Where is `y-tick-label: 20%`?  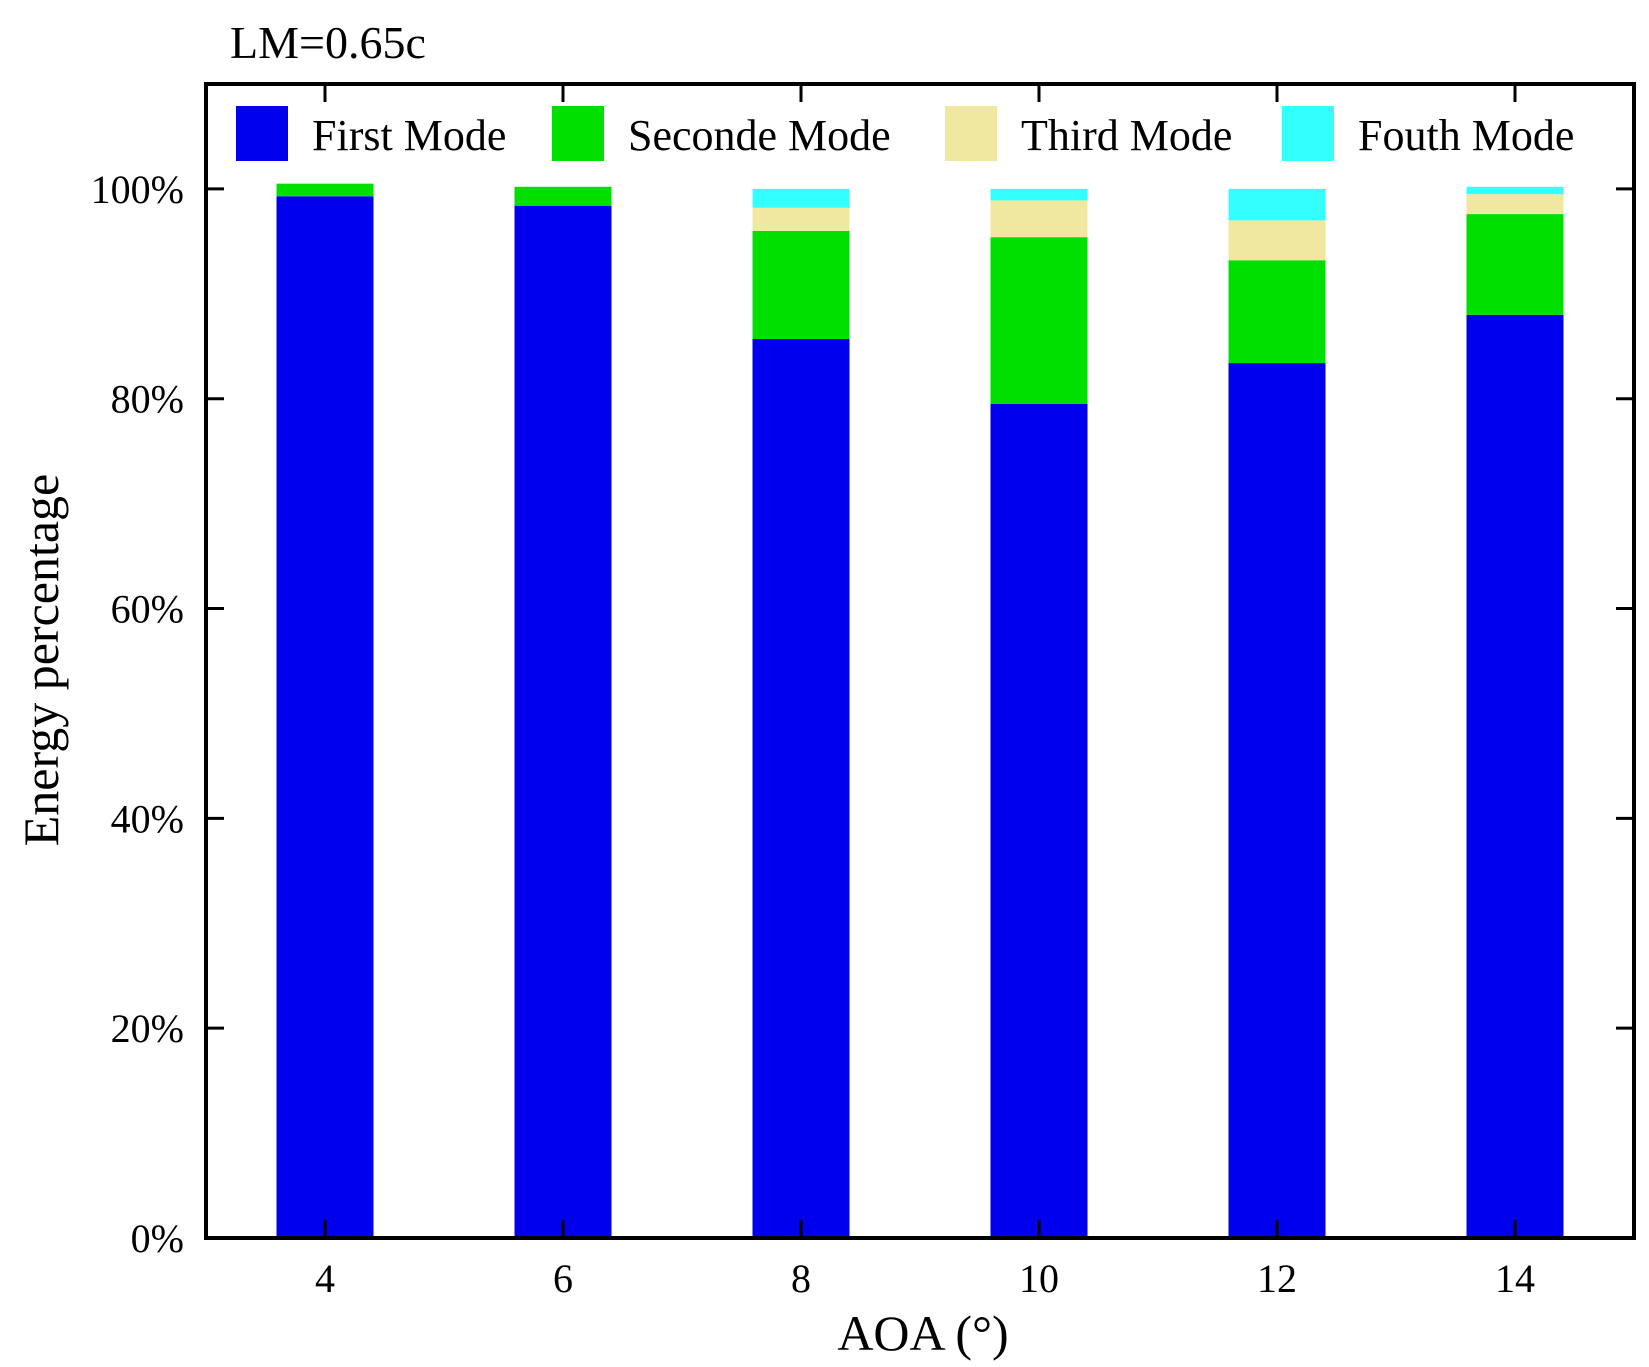
y-tick-label: 20% is located at coordinates (147, 1028).